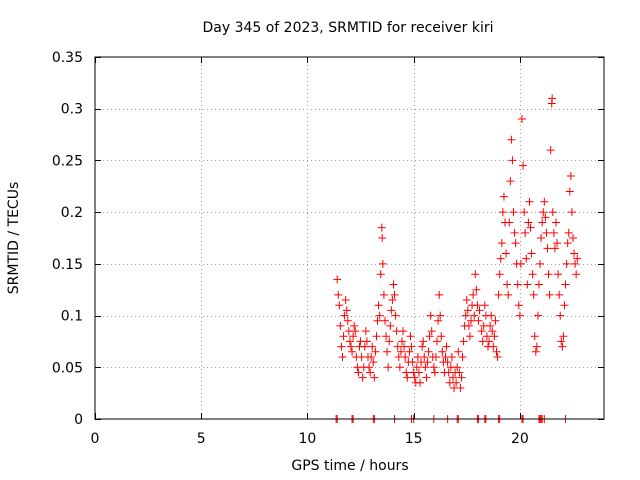  Describe the element at coordinates (67, 58) in the screenshot. I see `y-tick-label: 0.35` at that location.